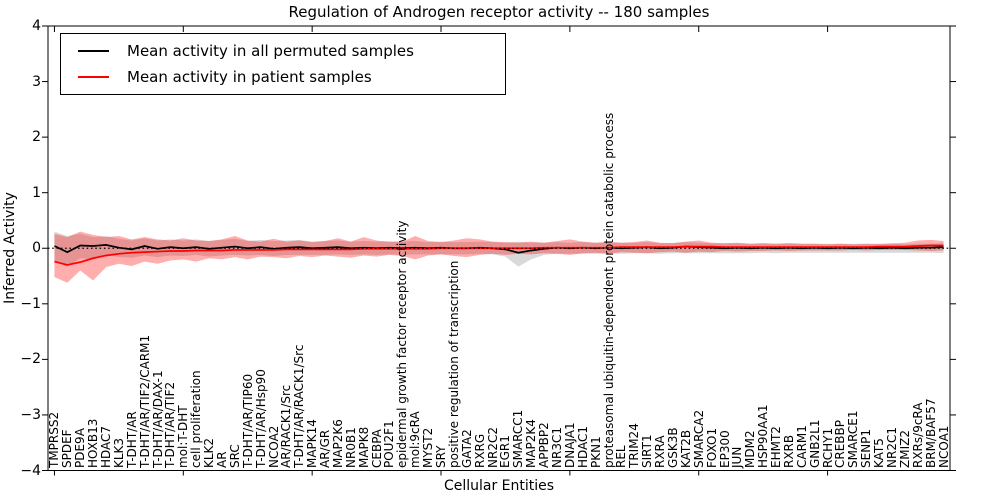  Describe the element at coordinates (247, 420) in the screenshot. I see `x-tick-label: T-DHT/AR/TIP60` at that location.